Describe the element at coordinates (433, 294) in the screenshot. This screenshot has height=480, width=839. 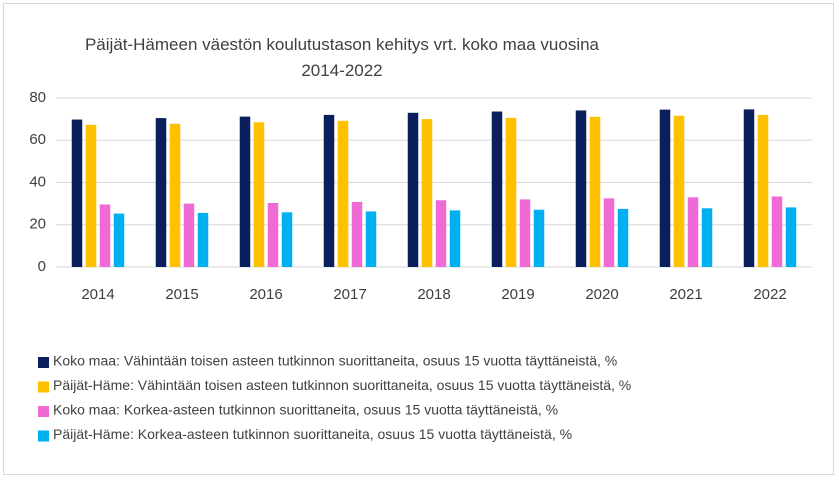
I see `x-tick-label: 2018` at that location.